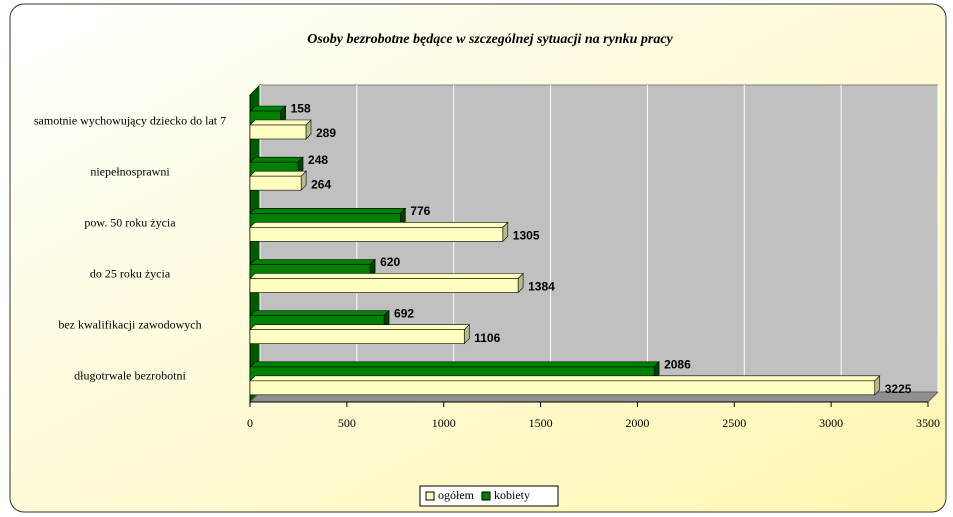 Image resolution: width=953 pixels, height=517 pixels. Describe the element at coordinates (734, 423) in the screenshot. I see `x-tick-label: 2500` at that location.